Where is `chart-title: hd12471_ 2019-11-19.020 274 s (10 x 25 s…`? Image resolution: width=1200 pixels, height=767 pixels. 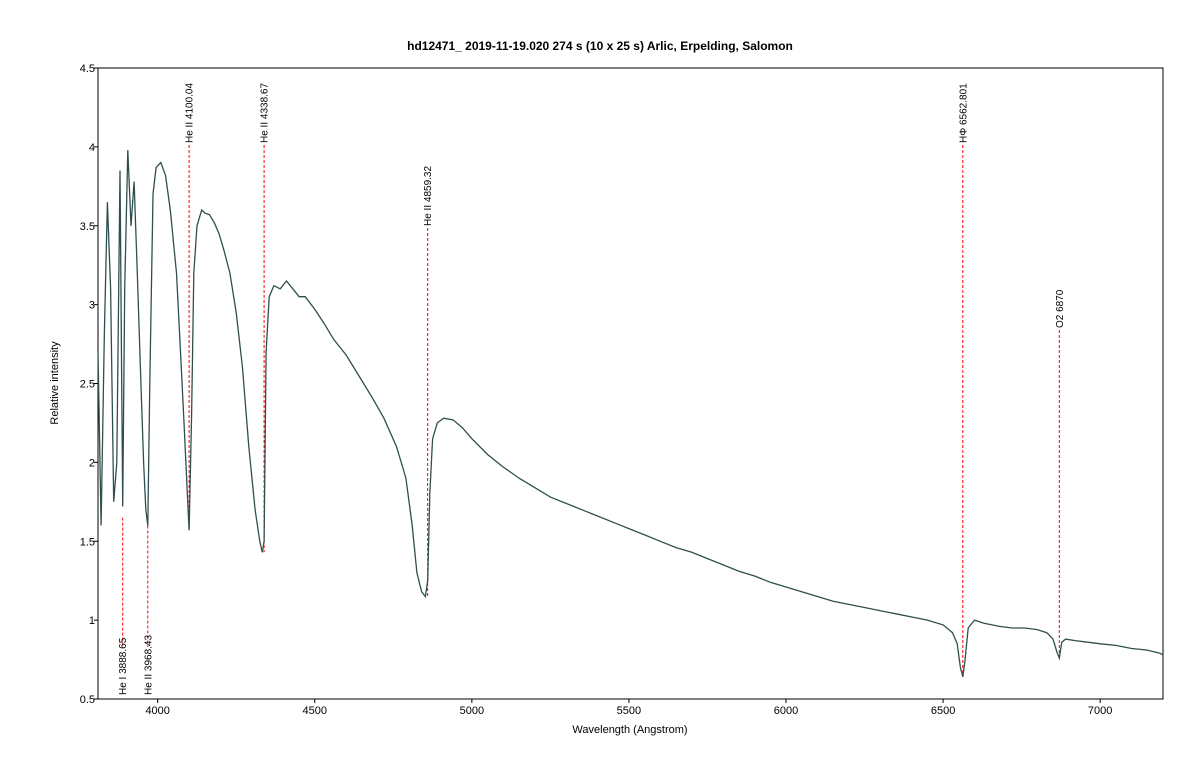 chart-title: hd12471_ 2019-11-19.020 274 s (10 x 25 s… is located at coordinates (600, 46).